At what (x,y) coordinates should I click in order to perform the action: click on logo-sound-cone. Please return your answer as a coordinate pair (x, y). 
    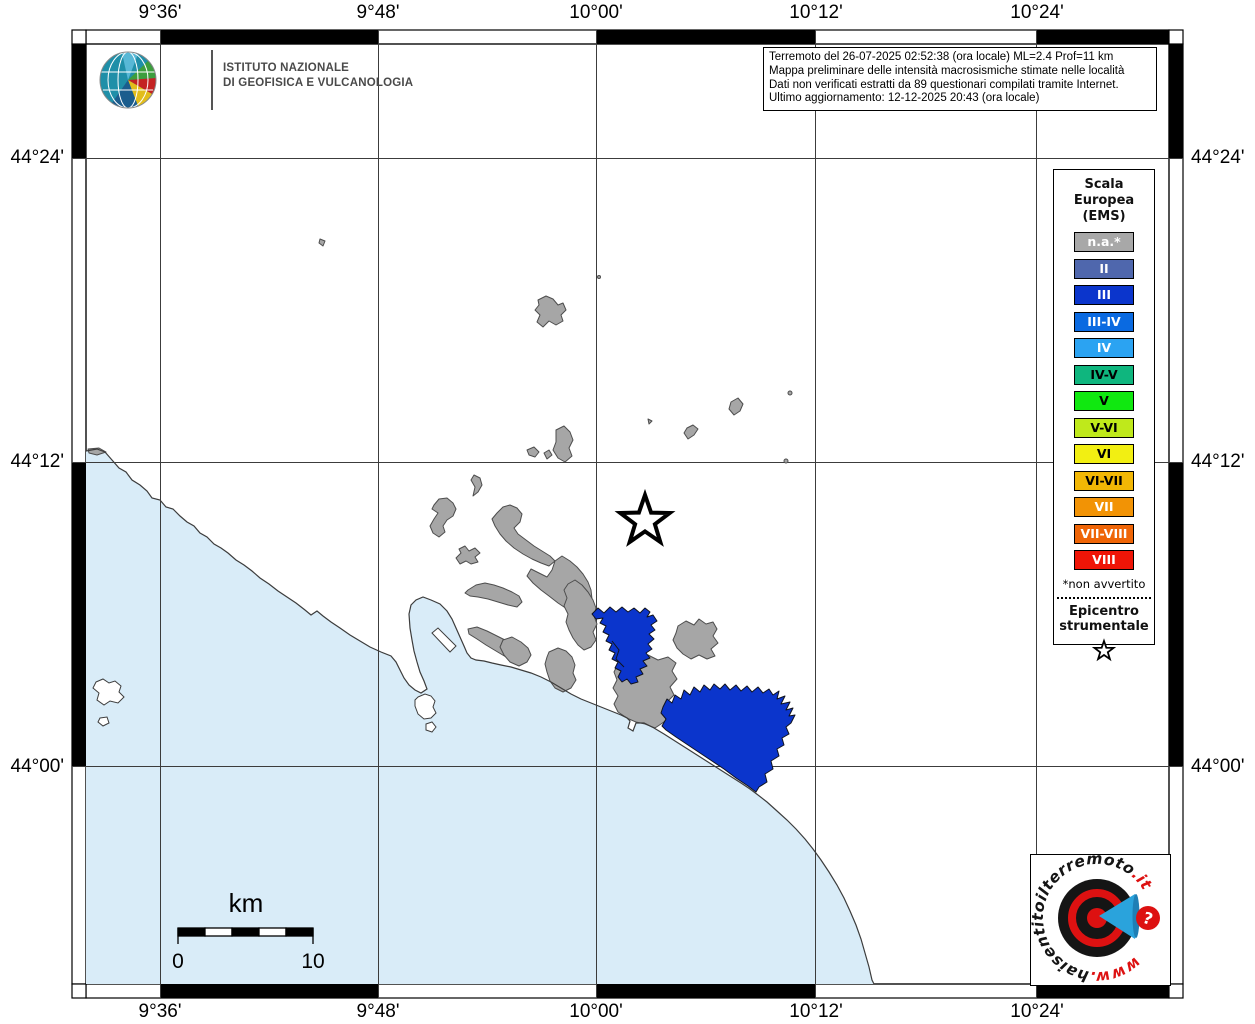
    Looking at the image, I should click on (1119, 916).